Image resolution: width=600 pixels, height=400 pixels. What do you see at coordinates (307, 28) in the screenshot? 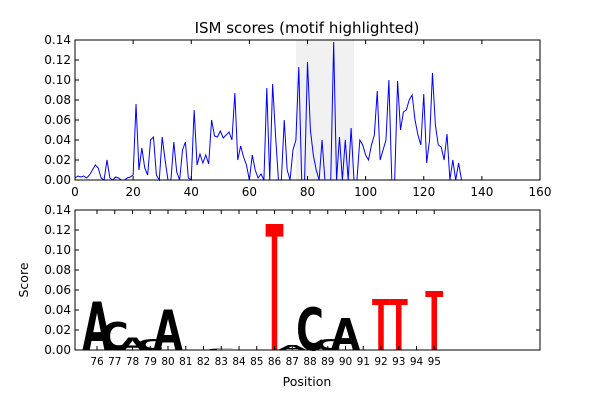
I see `chart-title: ISM scores (motif highlighted)` at bounding box center [307, 28].